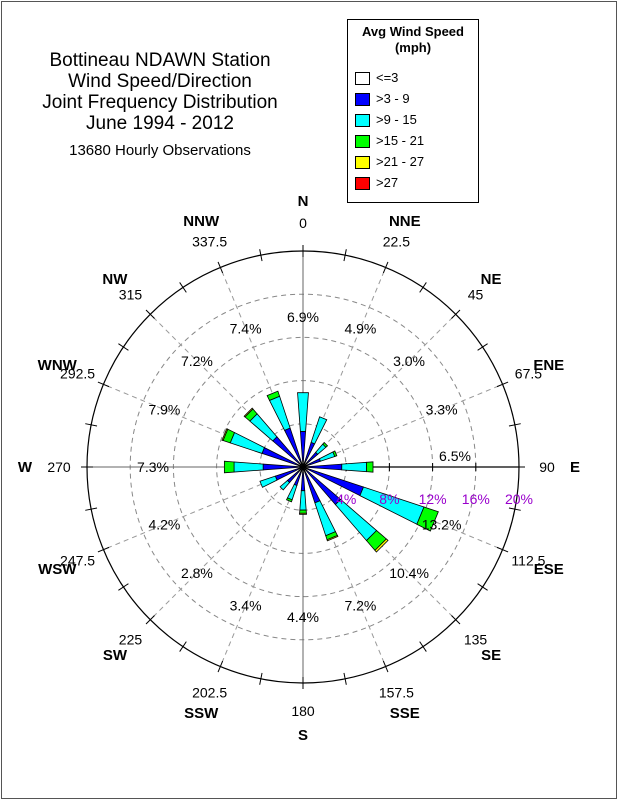  Describe the element at coordinates (387, 77) in the screenshot. I see `legend-label: <=3` at that location.